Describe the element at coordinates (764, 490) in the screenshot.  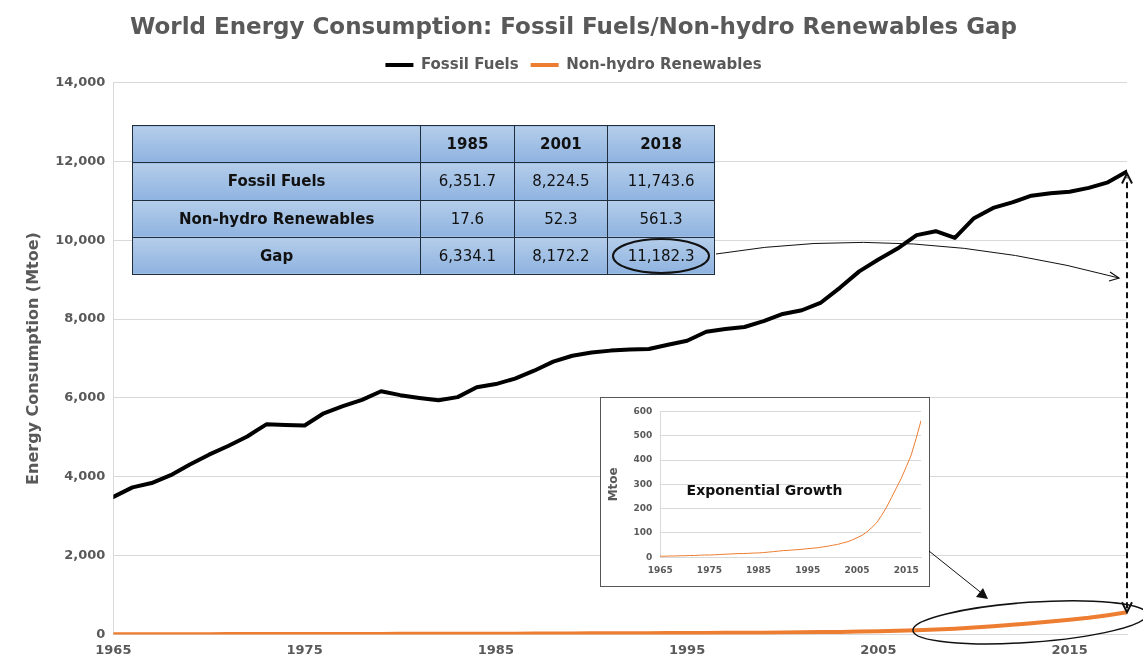
I see `annotation: Exponential Growth` at that location.